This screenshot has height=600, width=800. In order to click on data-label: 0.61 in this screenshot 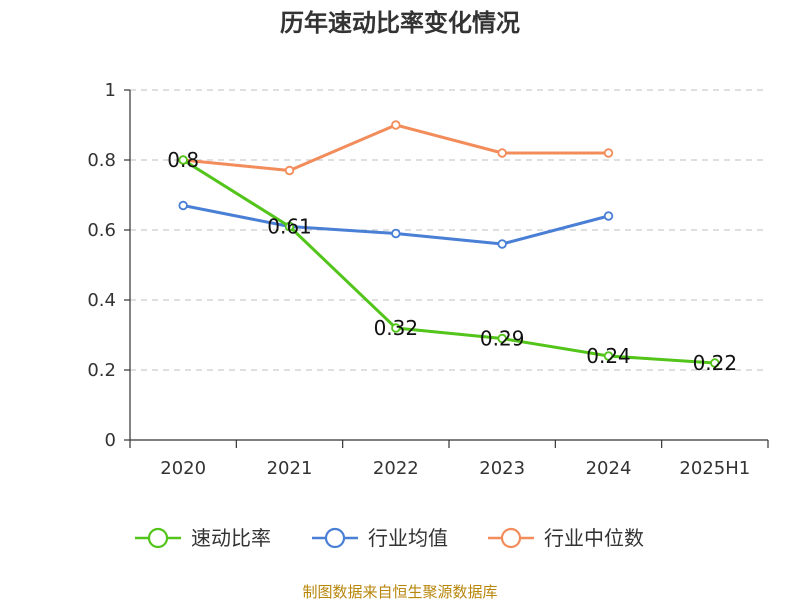, I will do `click(289, 227)`.